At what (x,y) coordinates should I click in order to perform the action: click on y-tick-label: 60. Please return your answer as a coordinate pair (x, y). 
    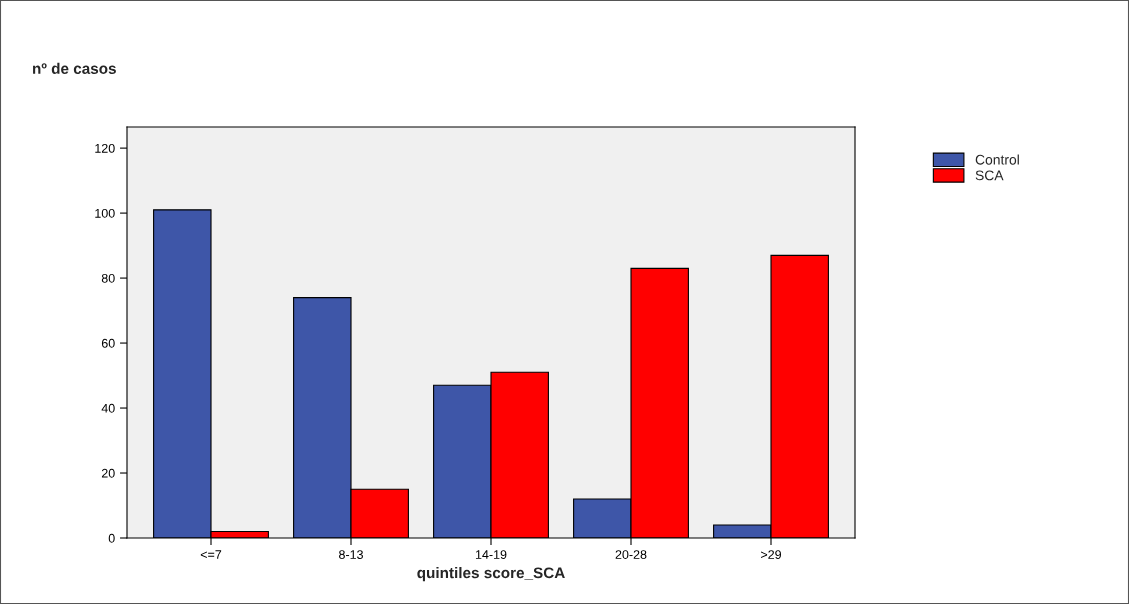
    Looking at the image, I should click on (108, 343).